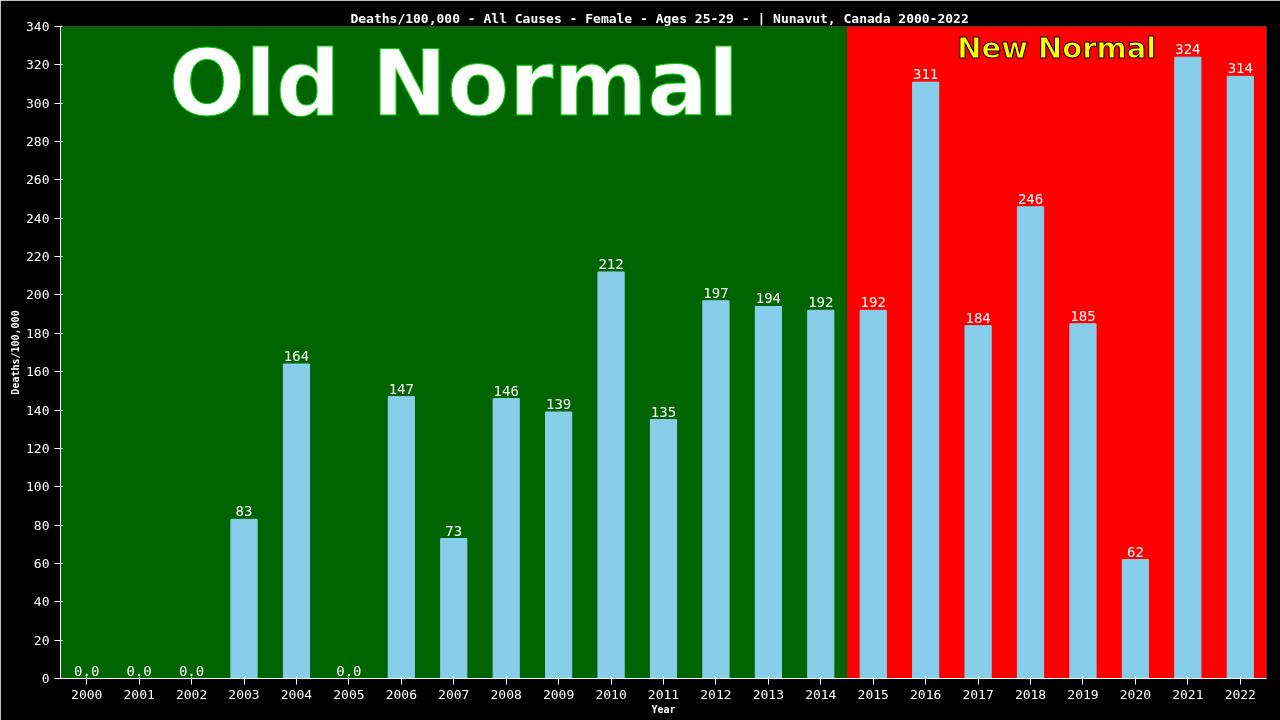 The image size is (1280, 720). What do you see at coordinates (38, 103) in the screenshot?
I see `y-tick-label: 300` at bounding box center [38, 103].